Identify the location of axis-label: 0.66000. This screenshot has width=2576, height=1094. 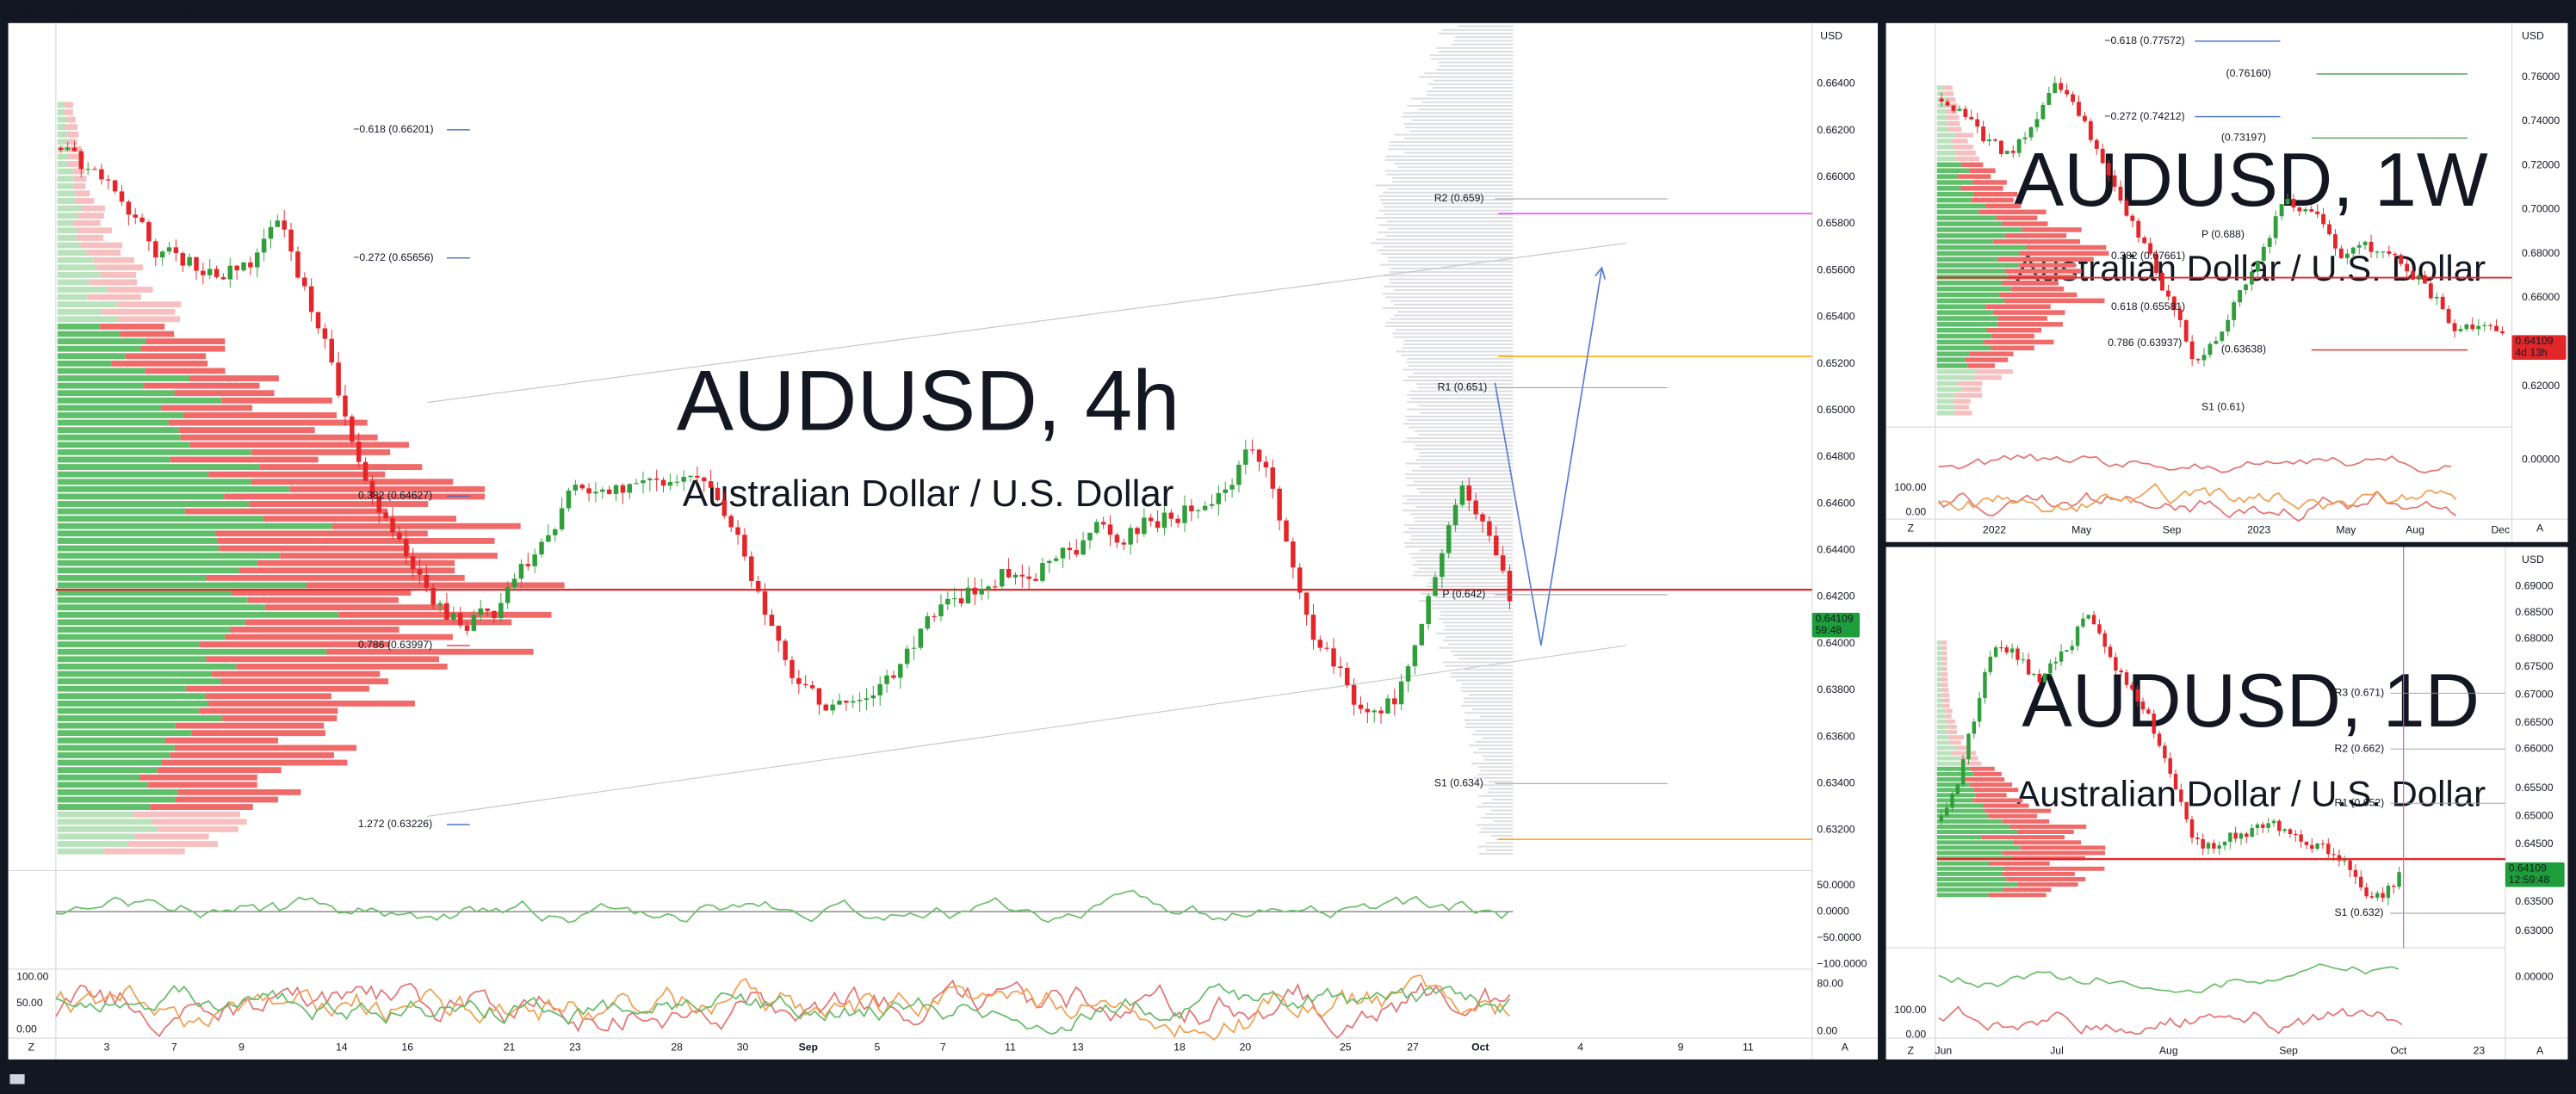
(2534, 748).